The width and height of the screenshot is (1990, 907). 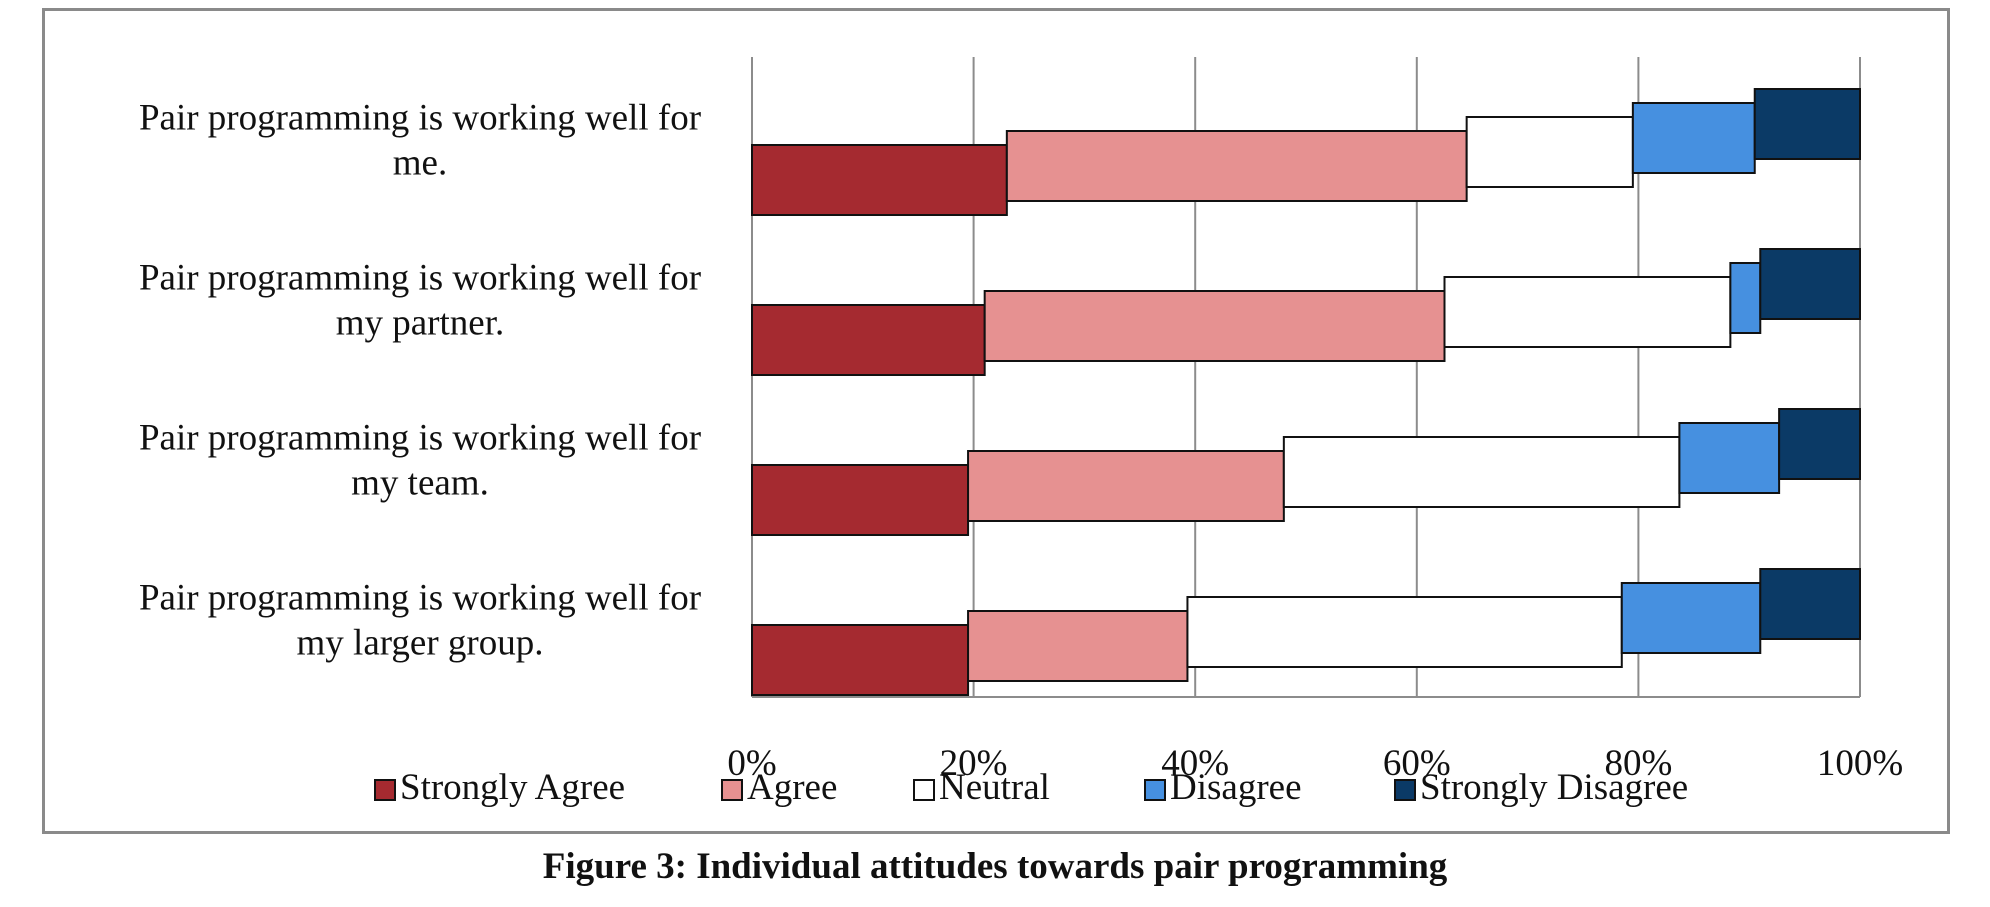 I want to click on category-label: my partner., so click(x=420, y=323).